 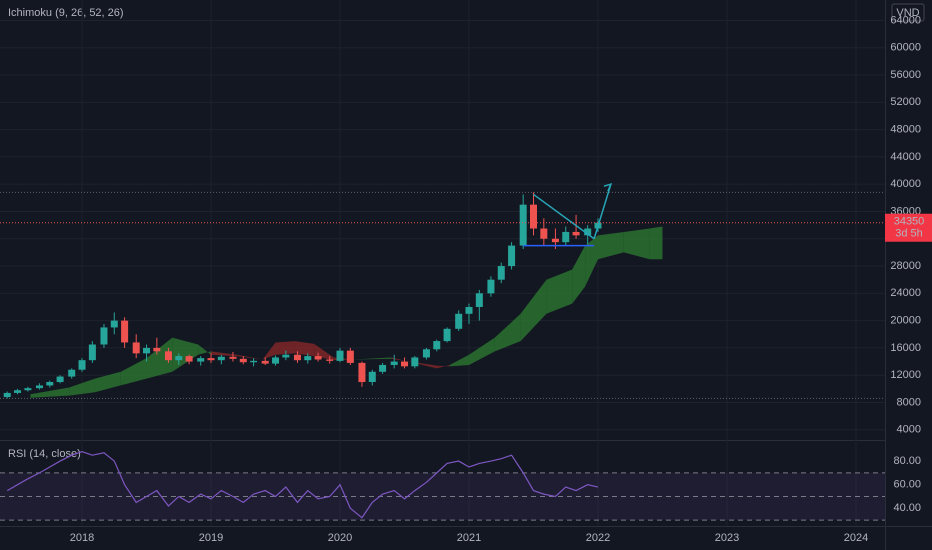 I want to click on y-tick-label: 16000, so click(x=905, y=348).